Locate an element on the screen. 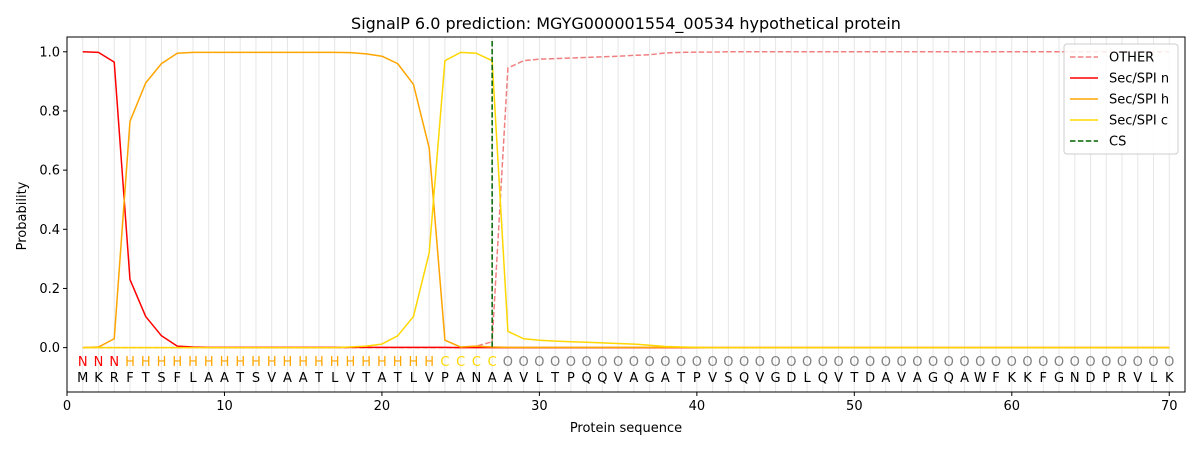 The height and width of the screenshot is (450, 1200). residue-letter: M is located at coordinates (82, 378).